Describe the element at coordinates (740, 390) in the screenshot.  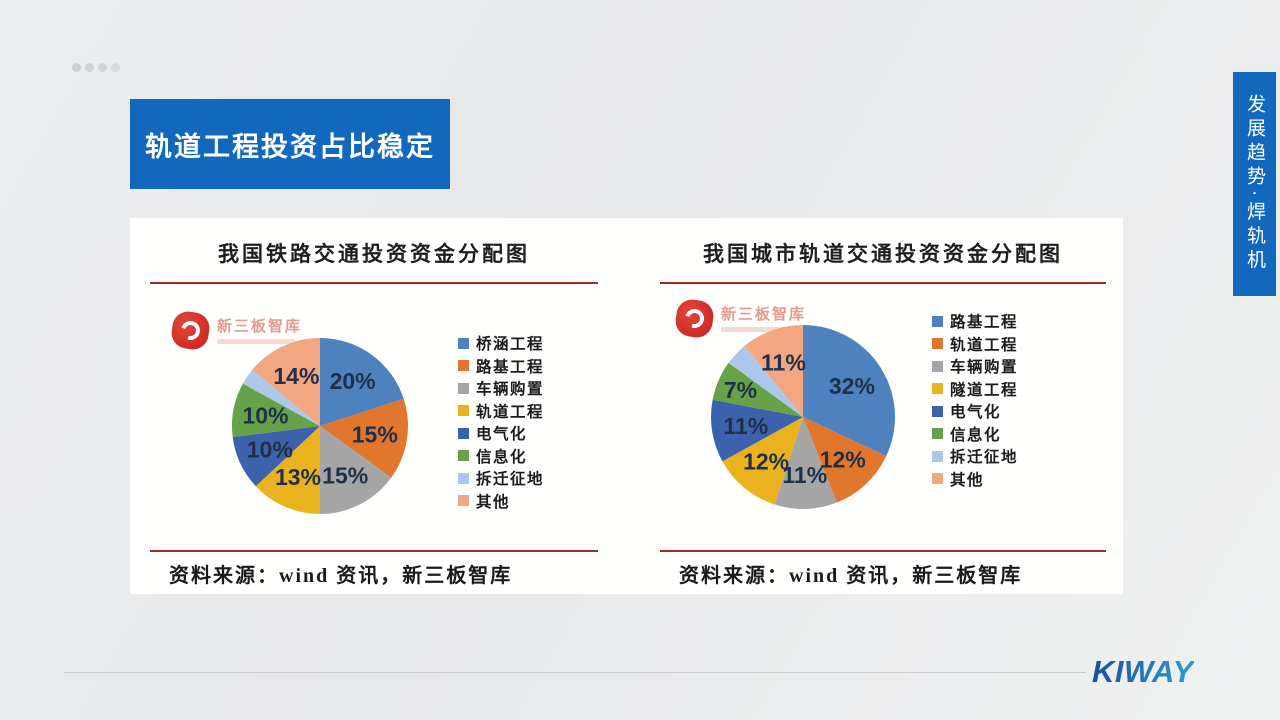
I see `pie-label: 7%` at that location.